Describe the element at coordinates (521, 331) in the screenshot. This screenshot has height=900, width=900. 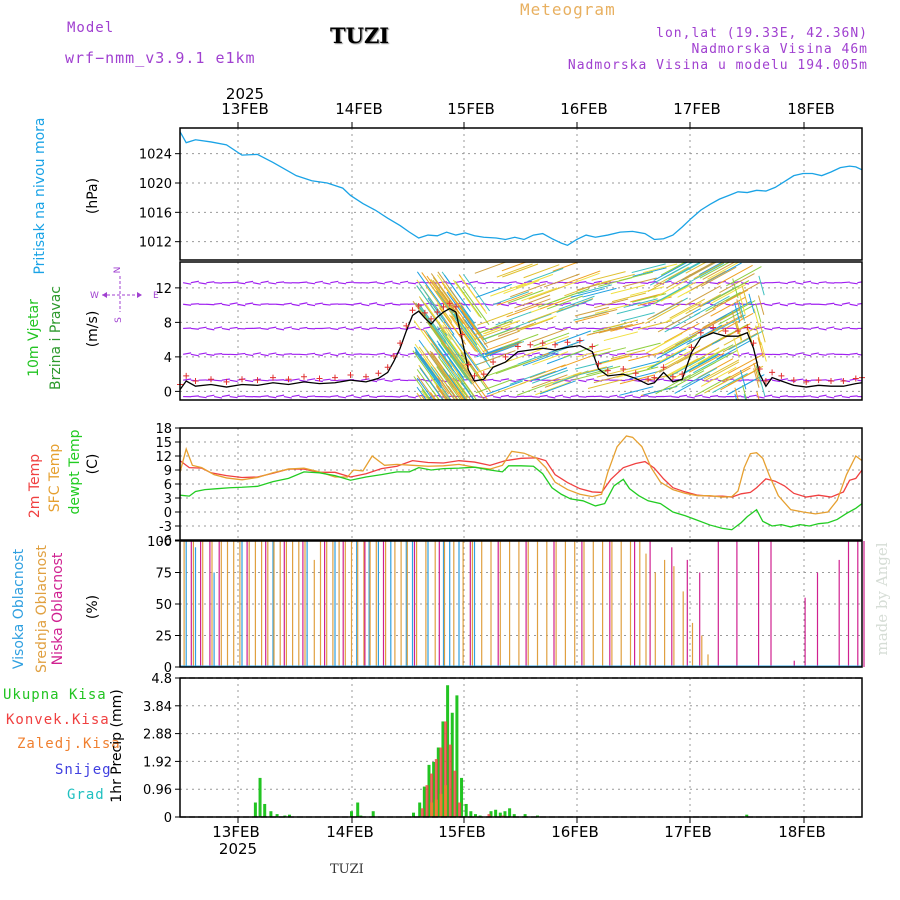
I see `panel-frame` at that location.